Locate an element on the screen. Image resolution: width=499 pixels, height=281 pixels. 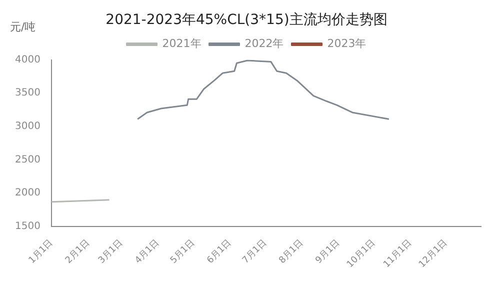
x-tick-label: 5月1日 is located at coordinates (182, 252).